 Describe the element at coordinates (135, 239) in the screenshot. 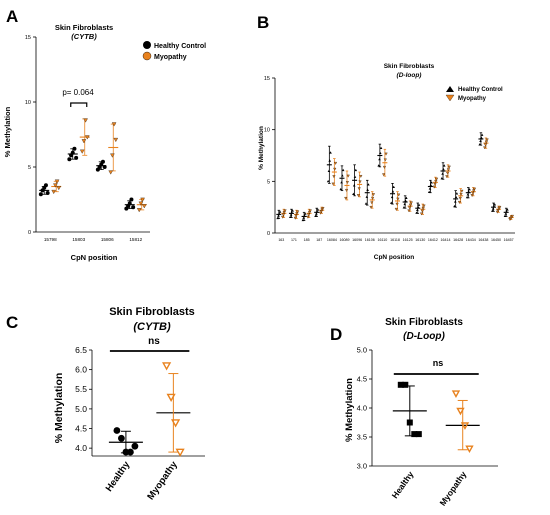

I see `x-tick-label: 15812` at that location.